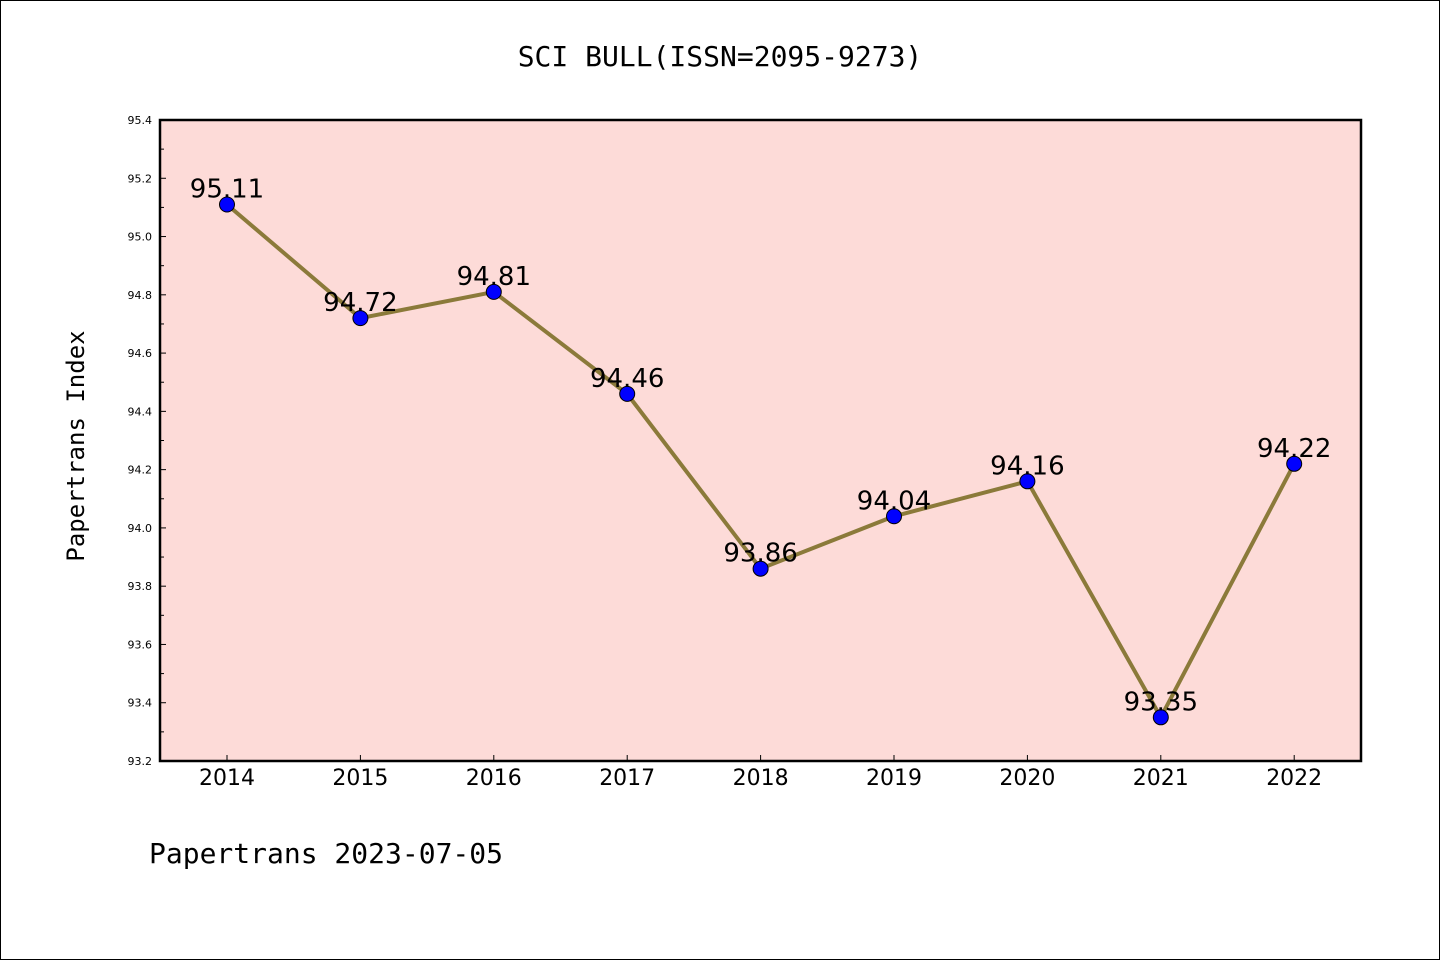 This screenshot has height=960, width=1440. Describe the element at coordinates (140, 470) in the screenshot. I see `y-tick-label: 94.2` at that location.